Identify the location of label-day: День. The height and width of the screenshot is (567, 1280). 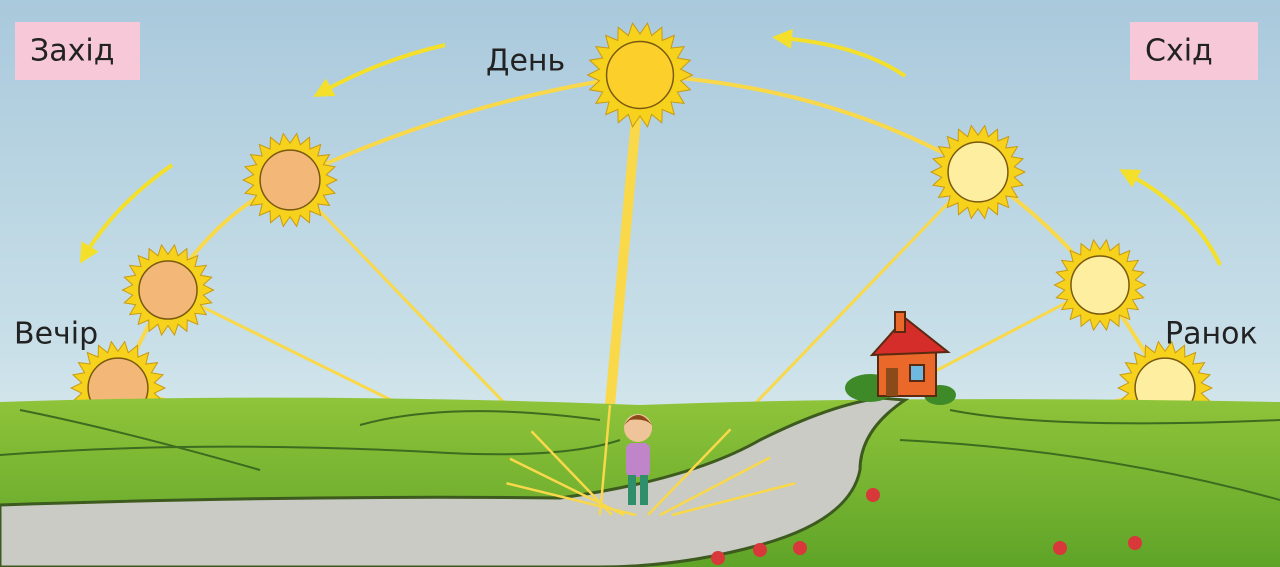
(525, 61).